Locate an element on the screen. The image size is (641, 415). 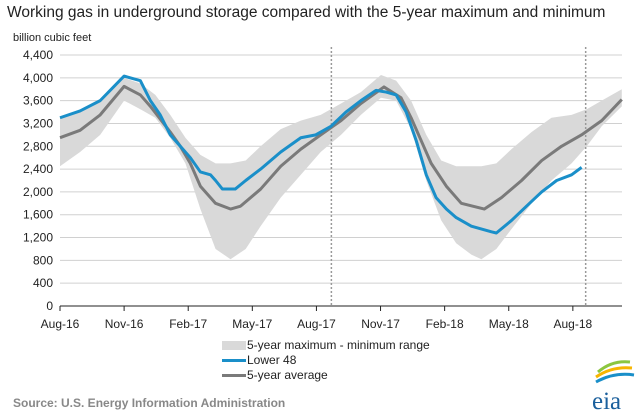
y-tick-label: 1,200 is located at coordinates (38, 238).